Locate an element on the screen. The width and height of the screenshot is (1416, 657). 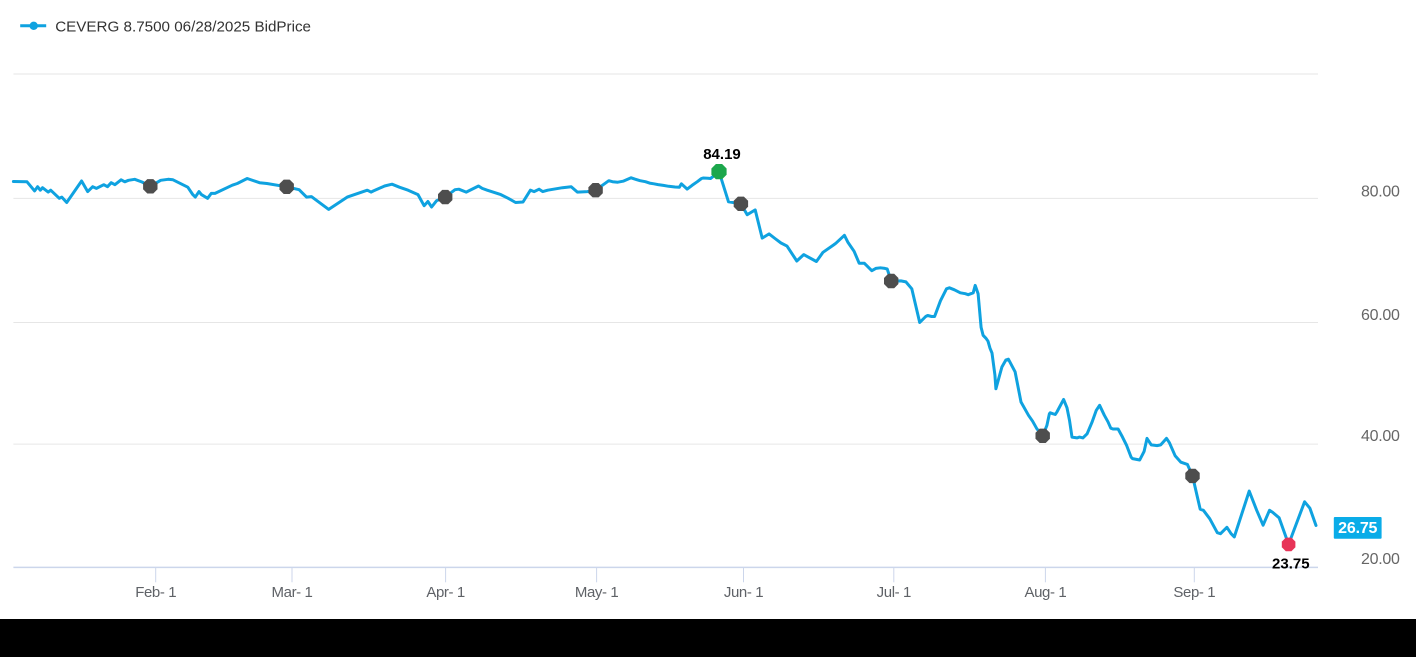
svg-text: 80.00 is located at coordinates (1380, 191).